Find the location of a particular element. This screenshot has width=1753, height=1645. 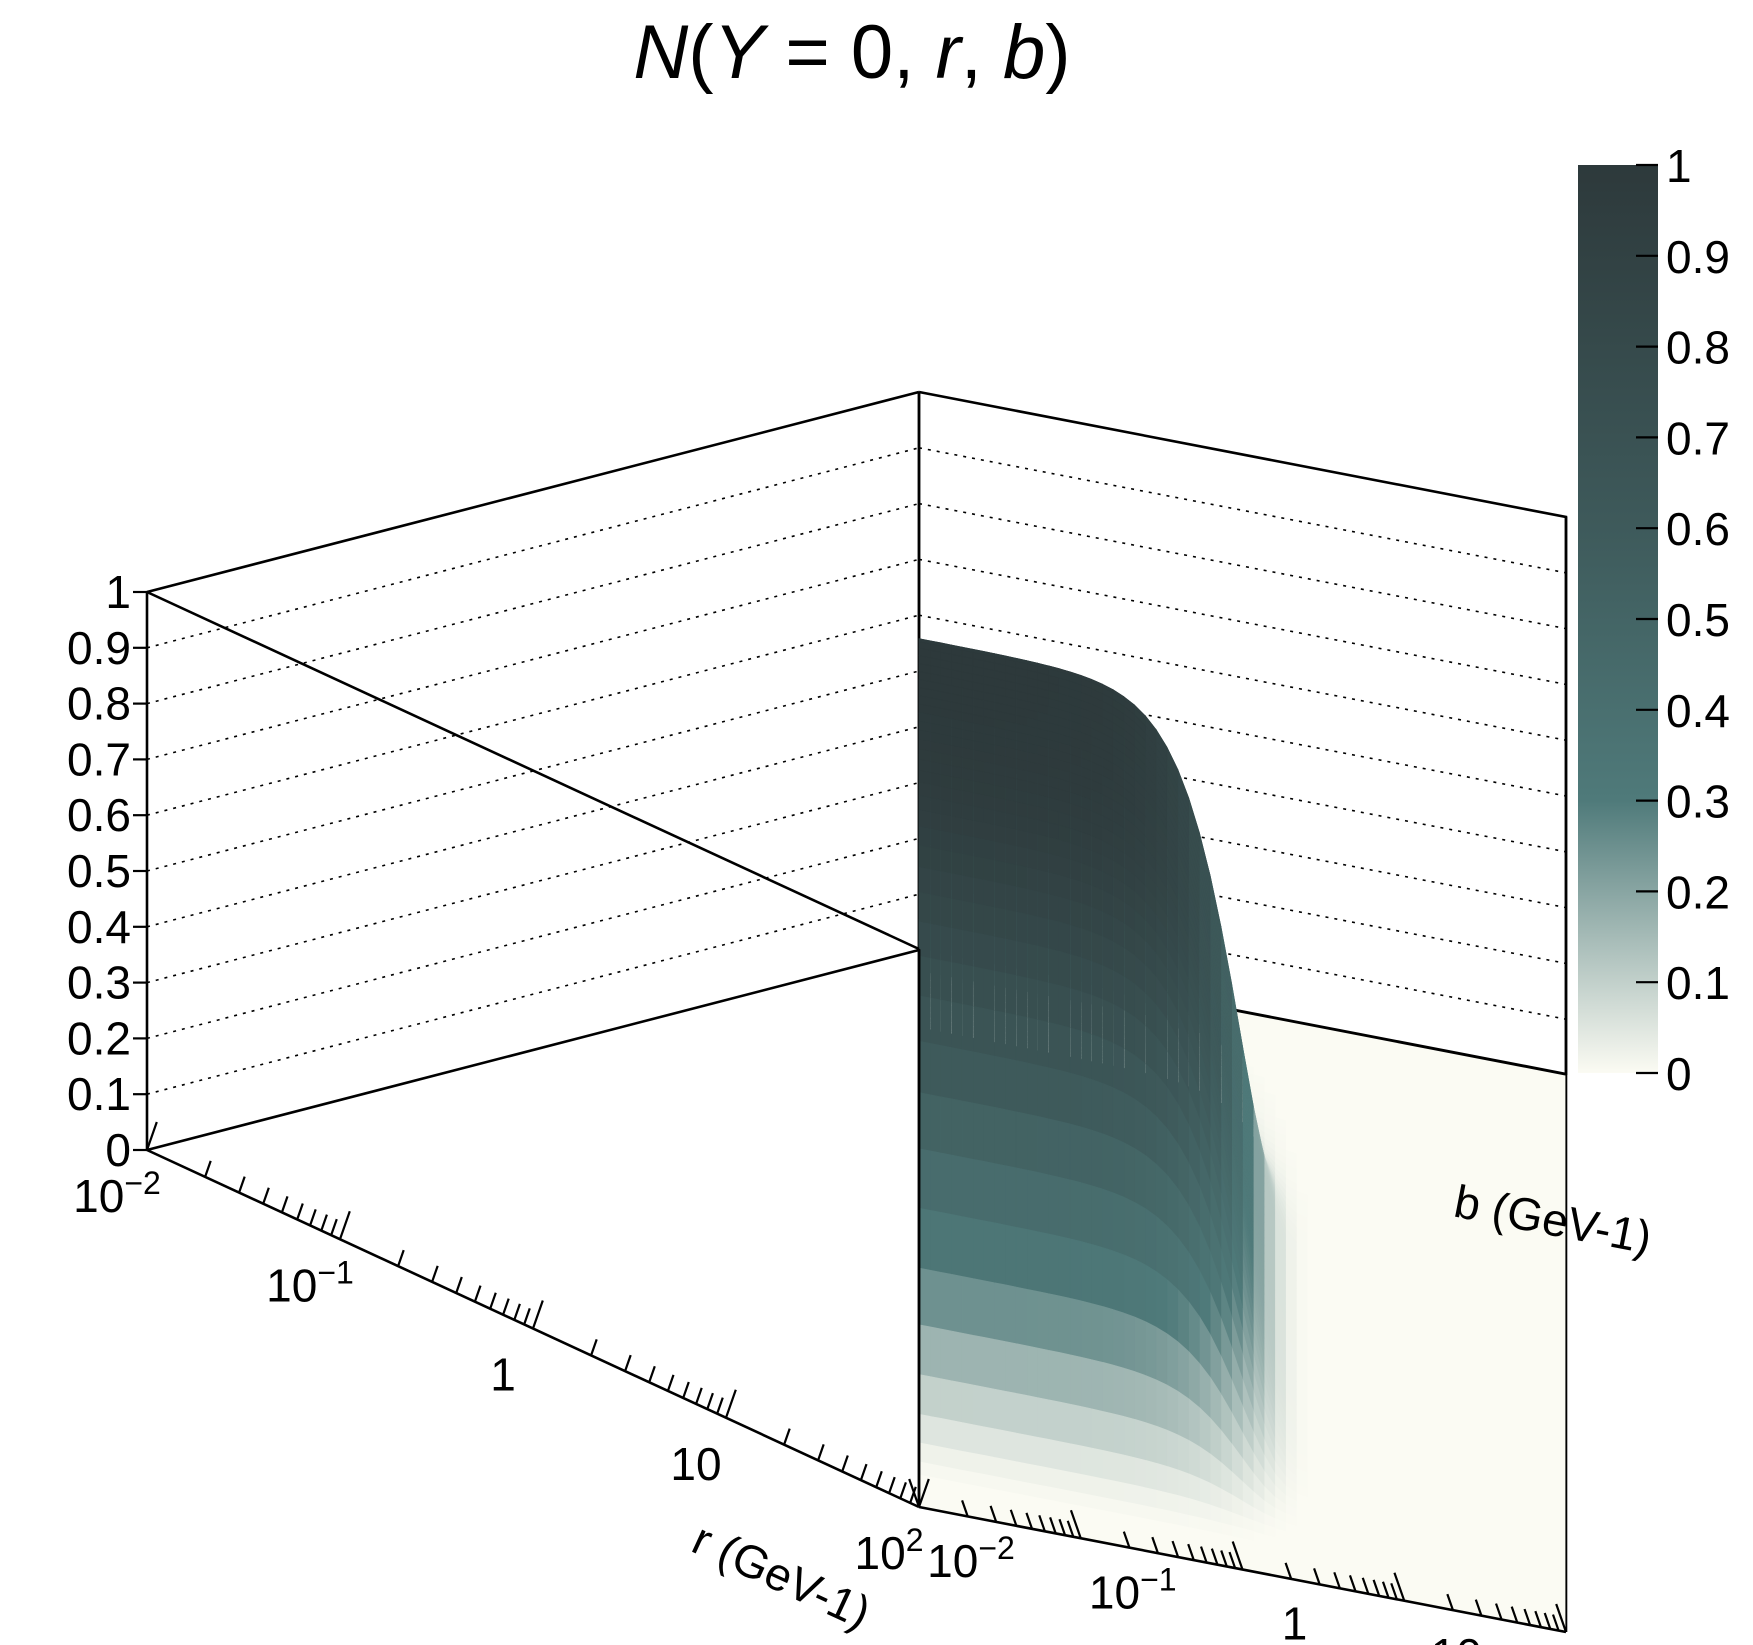

z-gridline-left is located at coordinates (533, 827).